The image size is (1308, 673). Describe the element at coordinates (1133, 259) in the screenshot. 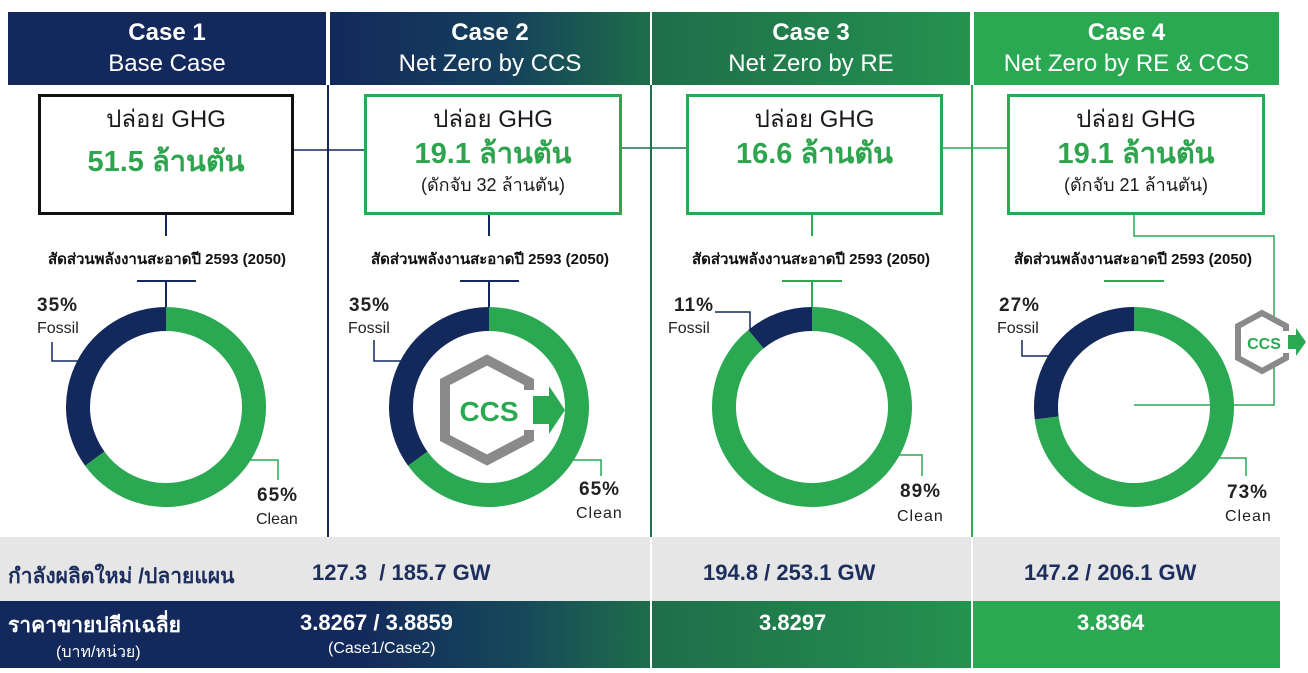

I see `case4-share-title: สัดส่วนพลังงานสะอาดปี 2593 (2050)` at that location.